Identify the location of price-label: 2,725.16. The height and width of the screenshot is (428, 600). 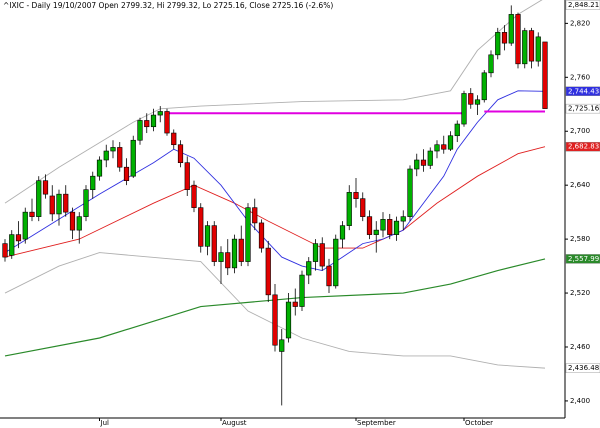
(584, 109).